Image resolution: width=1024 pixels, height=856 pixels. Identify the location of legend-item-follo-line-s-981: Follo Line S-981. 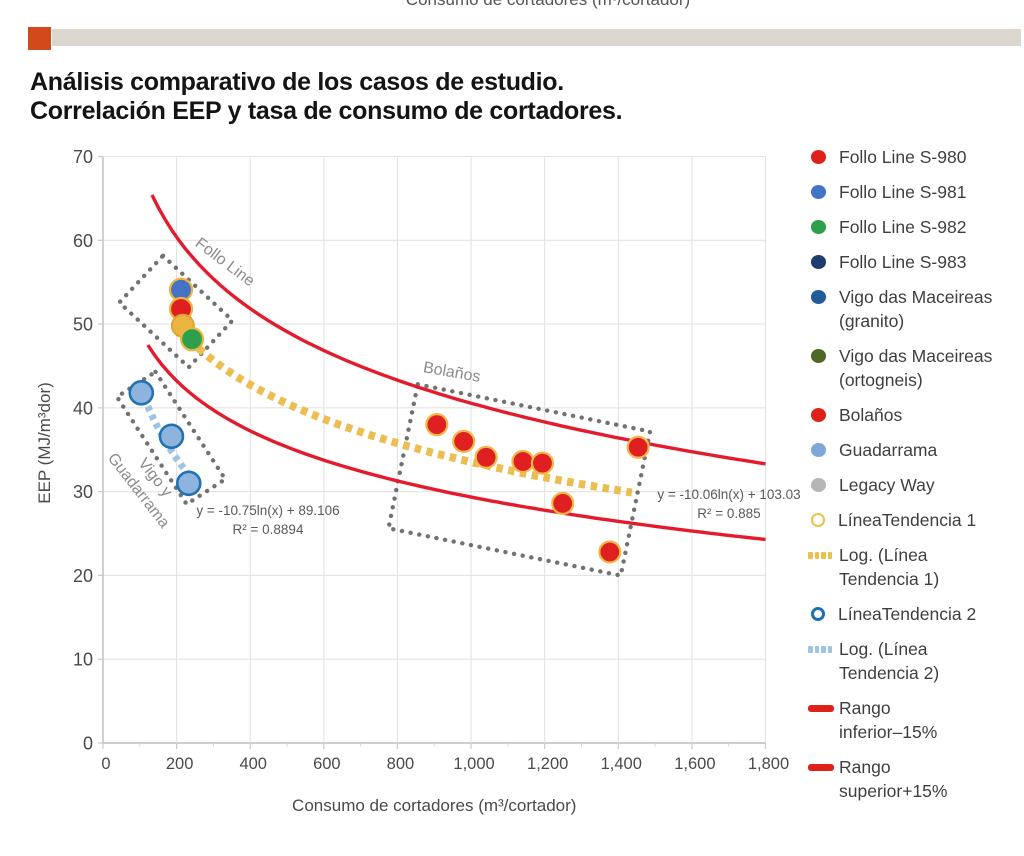
(914, 192).